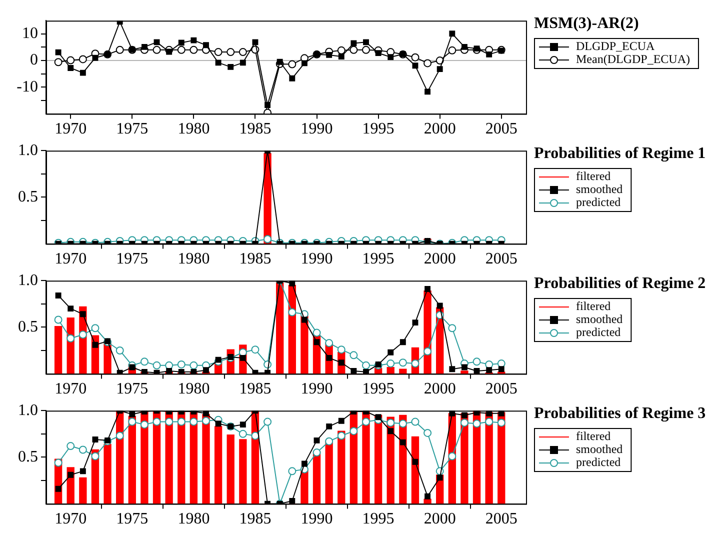  I want to click on y-tick-label: 10, so click(30, 33).